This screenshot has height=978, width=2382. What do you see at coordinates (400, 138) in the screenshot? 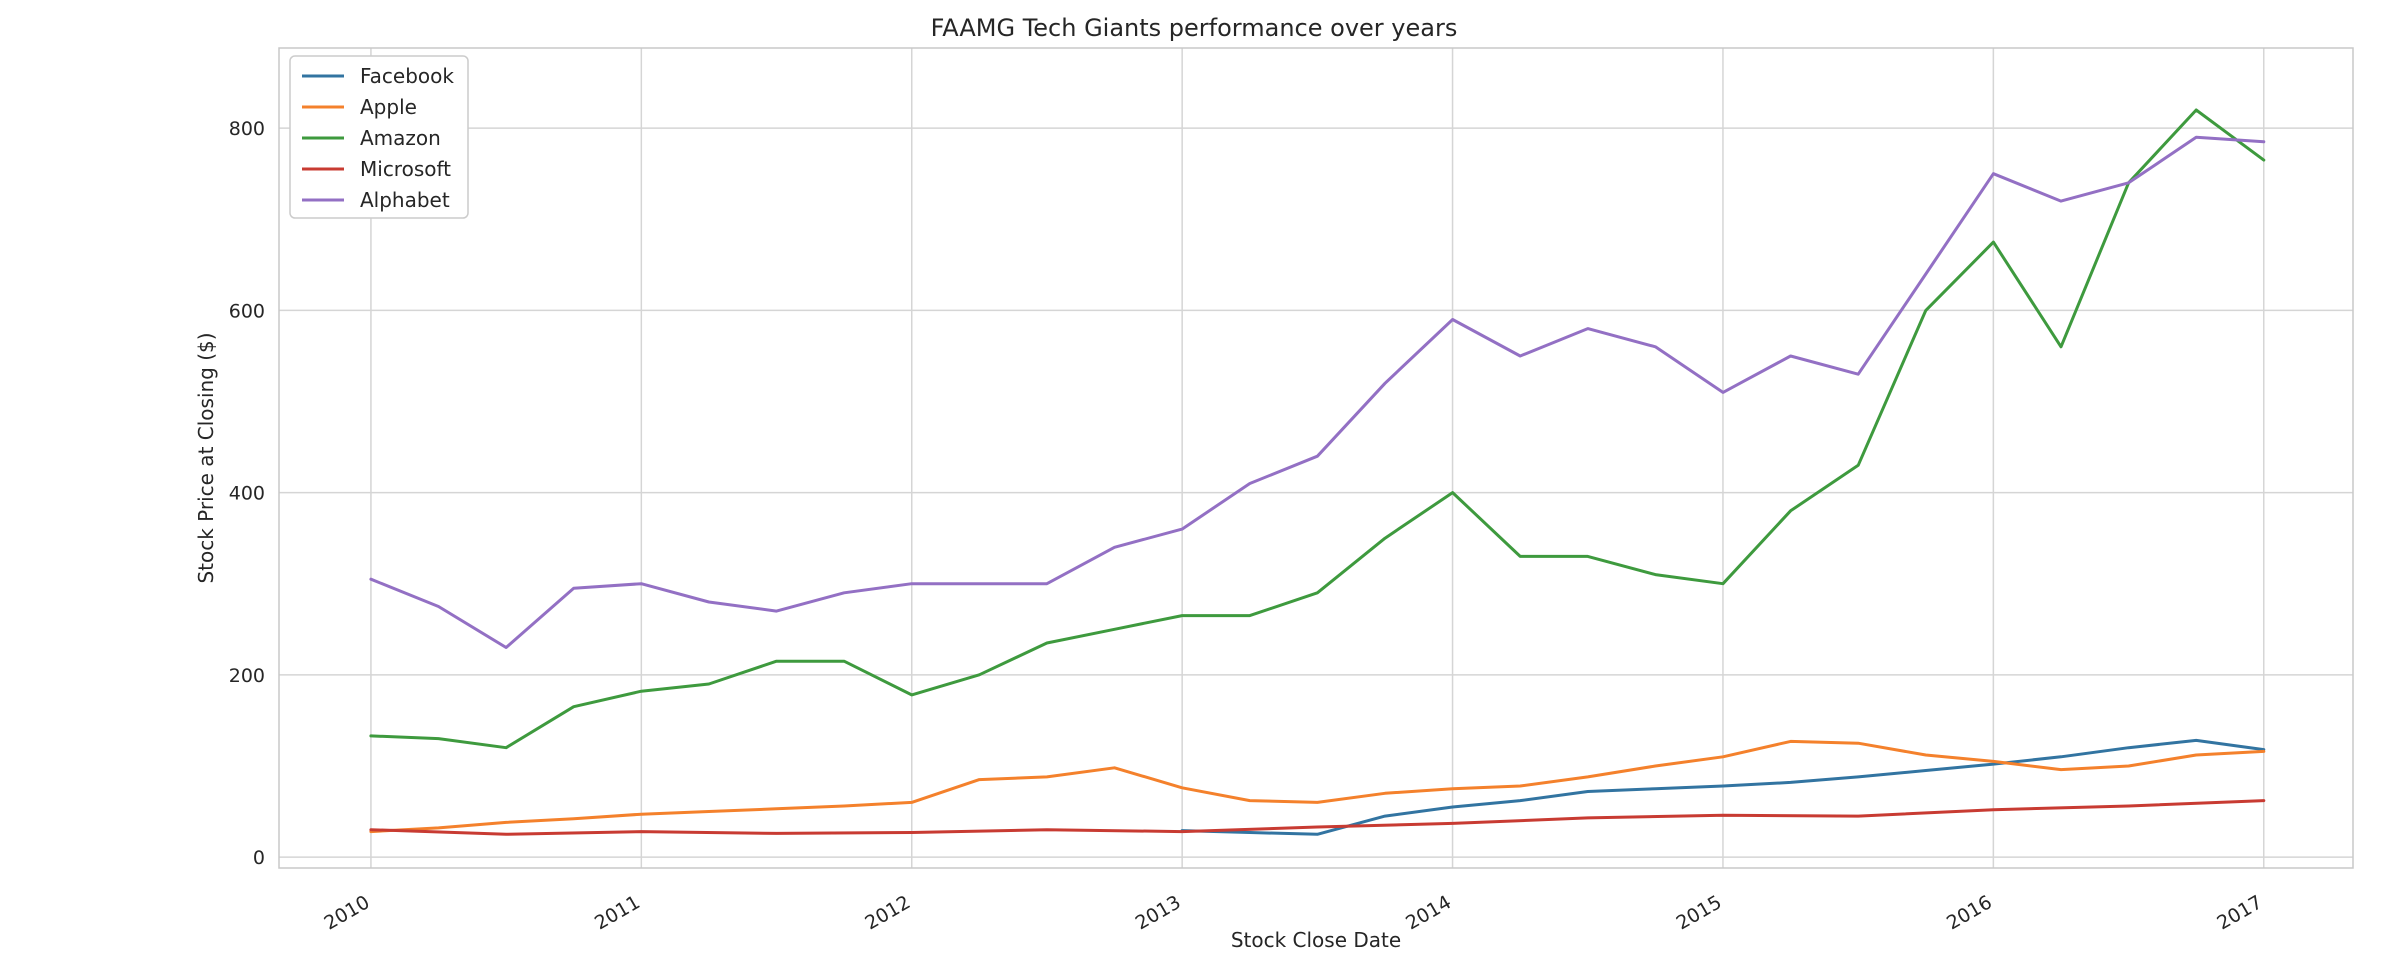
I see `legend-entry-label: Amazon` at bounding box center [400, 138].